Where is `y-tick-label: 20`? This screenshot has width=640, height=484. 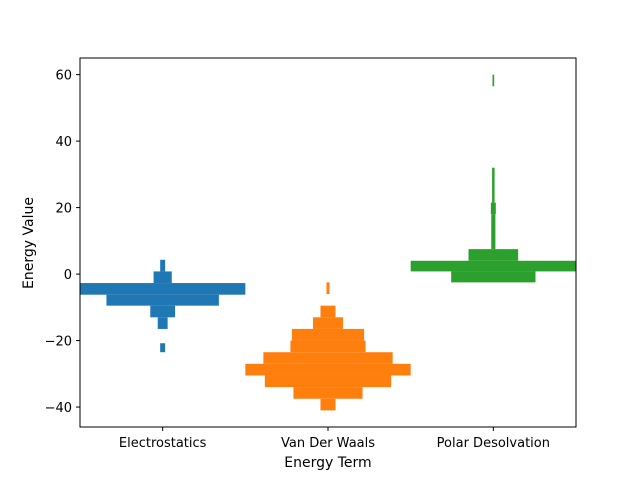
y-tick-label: 20 is located at coordinates (63, 209).